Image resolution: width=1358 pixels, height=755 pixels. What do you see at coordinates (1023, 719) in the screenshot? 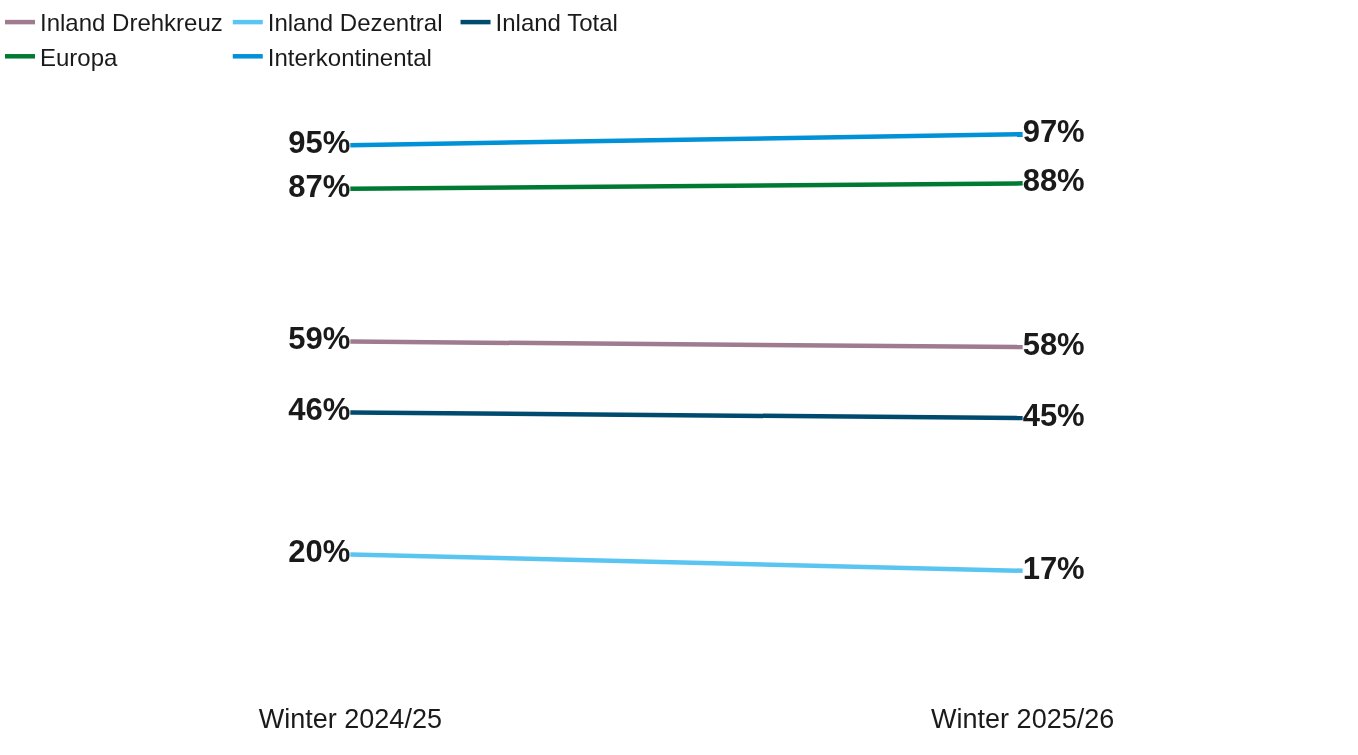
I see `x-tick-label: Winter 2025/26` at bounding box center [1023, 719].